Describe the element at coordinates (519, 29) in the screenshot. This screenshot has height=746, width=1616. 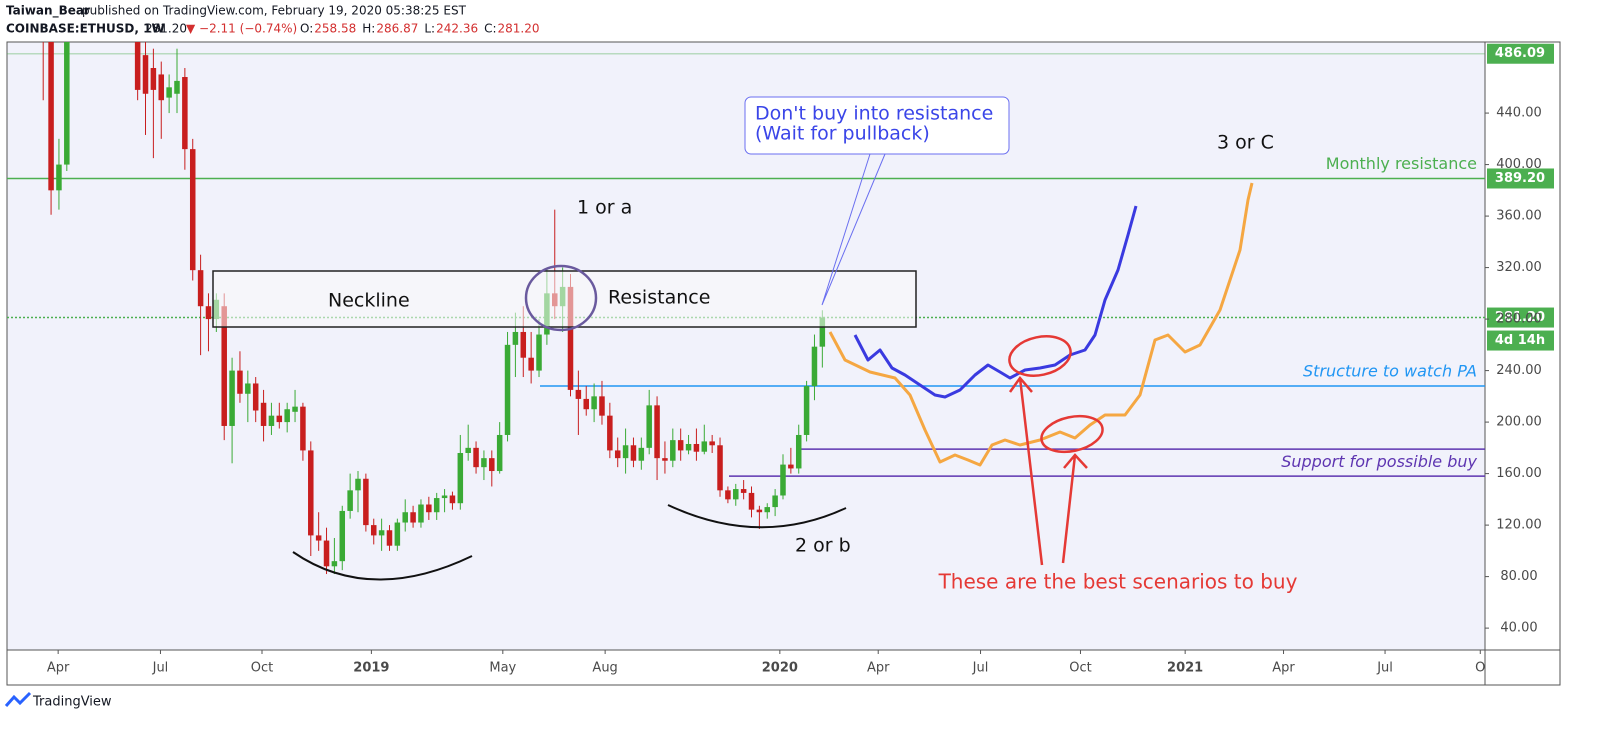
I see `ohlc-value: 281.20` at that location.